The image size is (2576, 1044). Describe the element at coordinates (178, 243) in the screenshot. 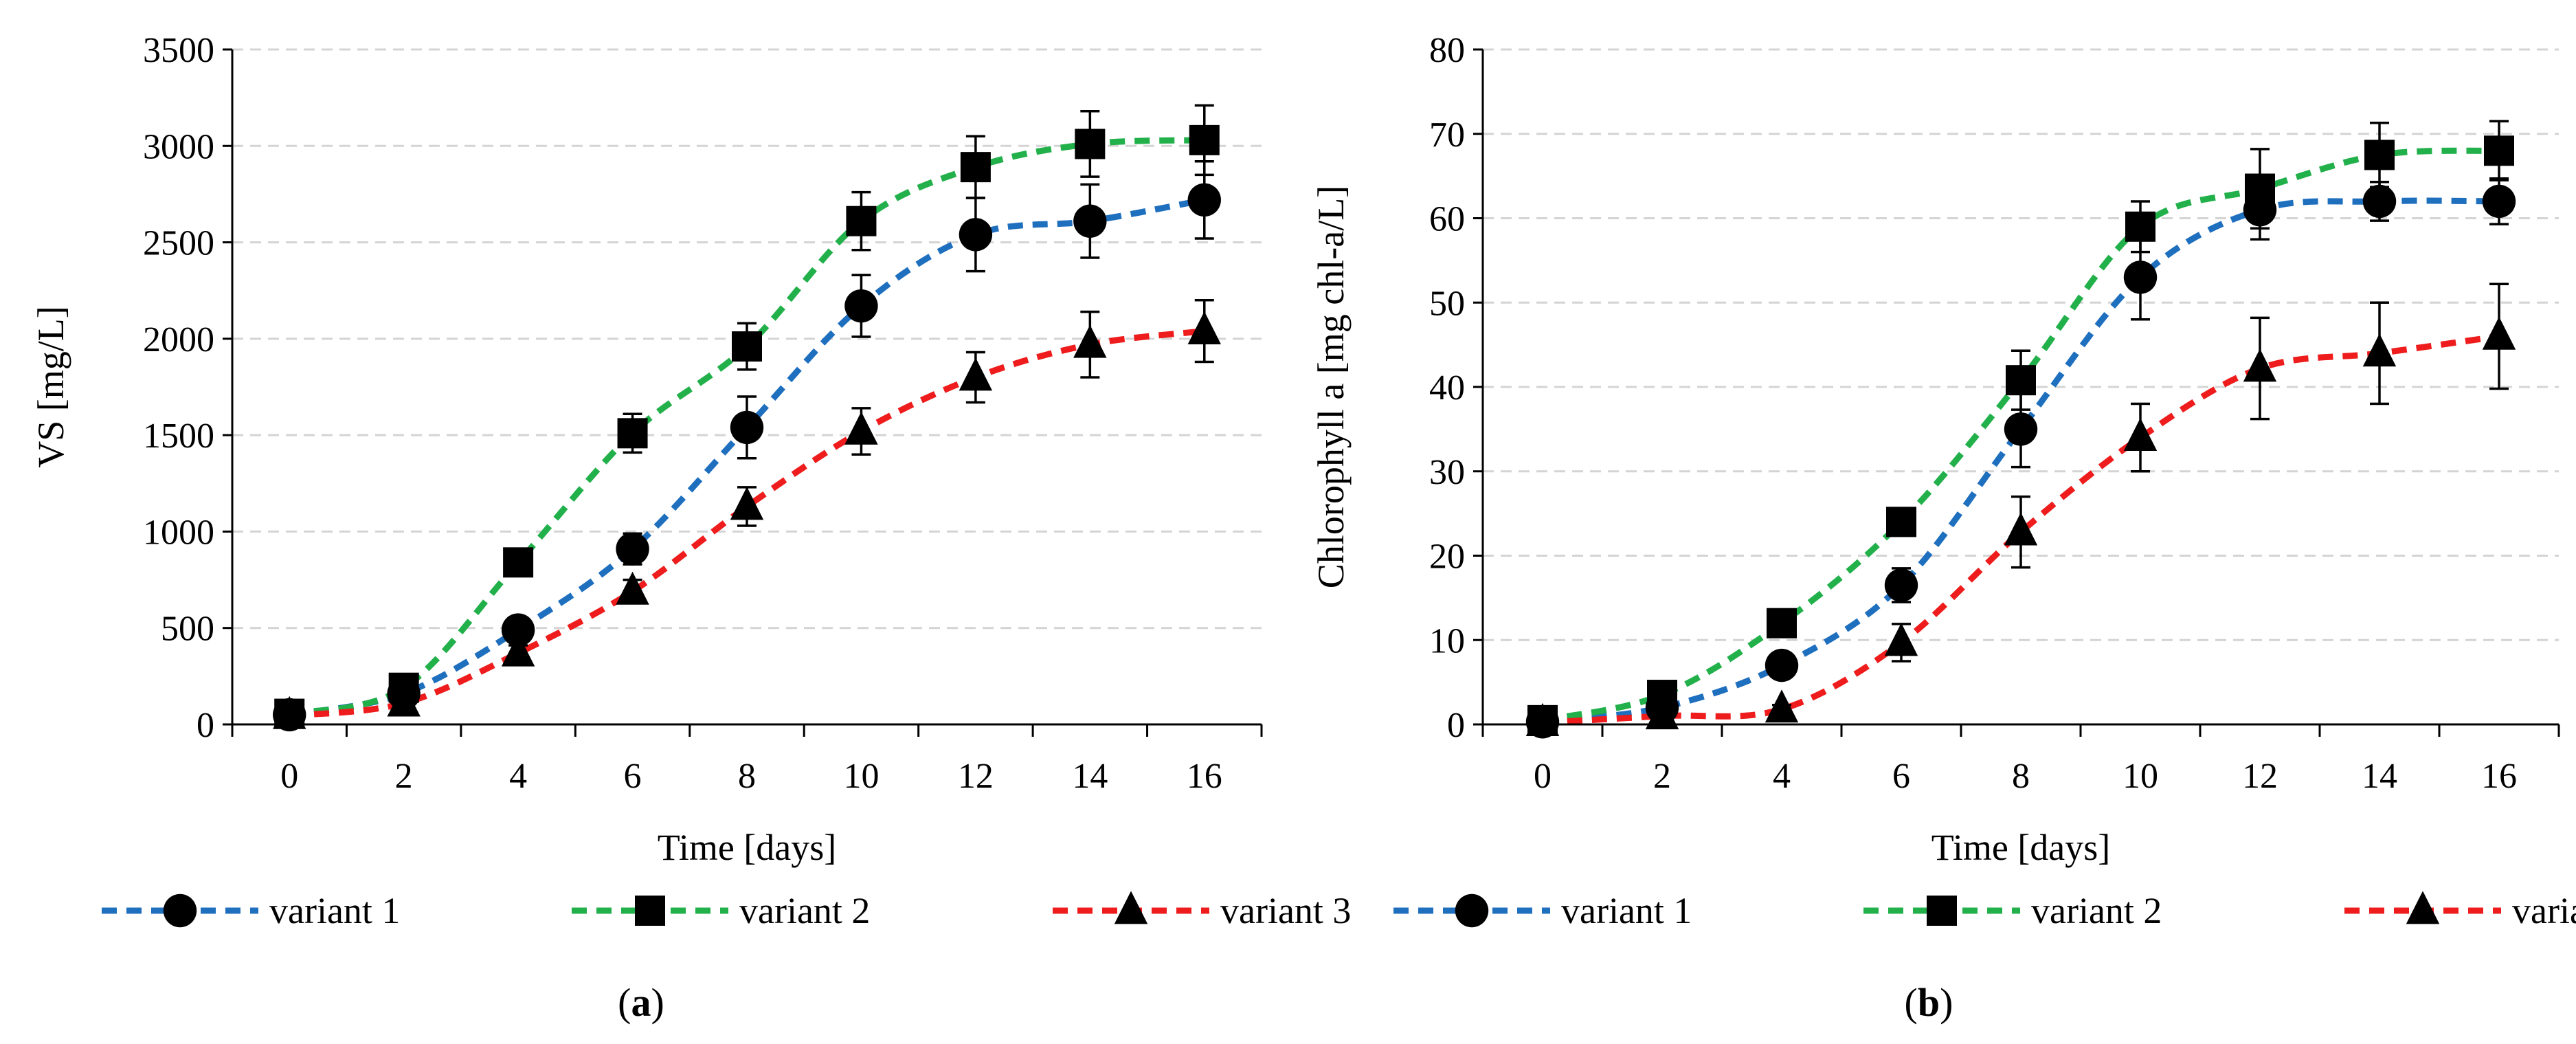

I see `panel-a-y-tick-label: 2500` at that location.